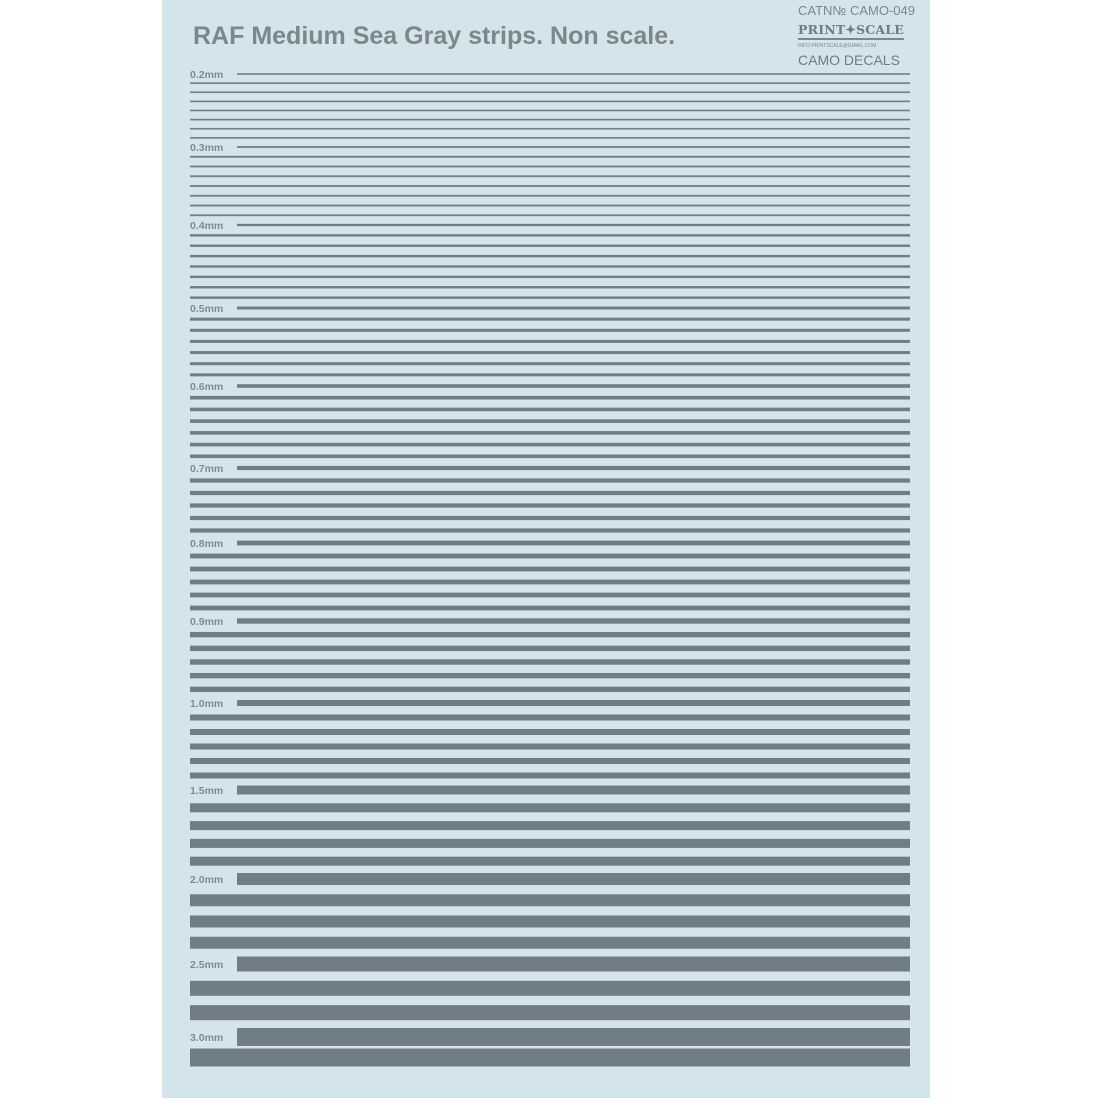  Describe the element at coordinates (206, 791) in the screenshot. I see `strip-width-label: 1.5mm` at that location.